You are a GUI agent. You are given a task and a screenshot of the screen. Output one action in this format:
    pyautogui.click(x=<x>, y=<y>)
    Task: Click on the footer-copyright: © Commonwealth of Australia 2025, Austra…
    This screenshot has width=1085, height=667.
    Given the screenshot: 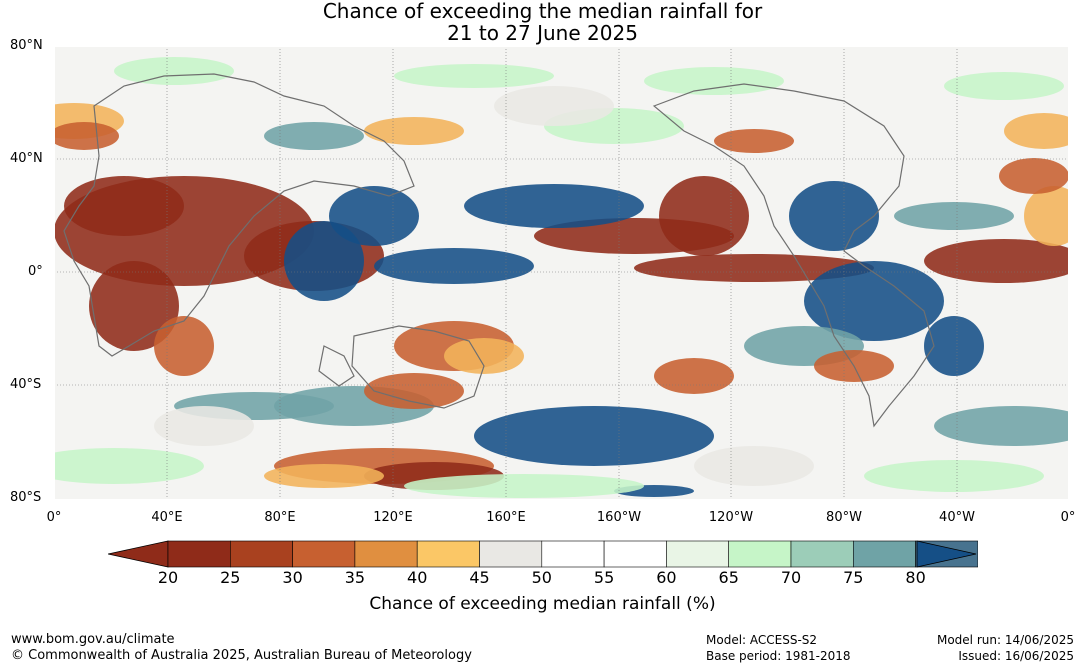 What is the action you would take?
    pyautogui.click(x=241, y=655)
    